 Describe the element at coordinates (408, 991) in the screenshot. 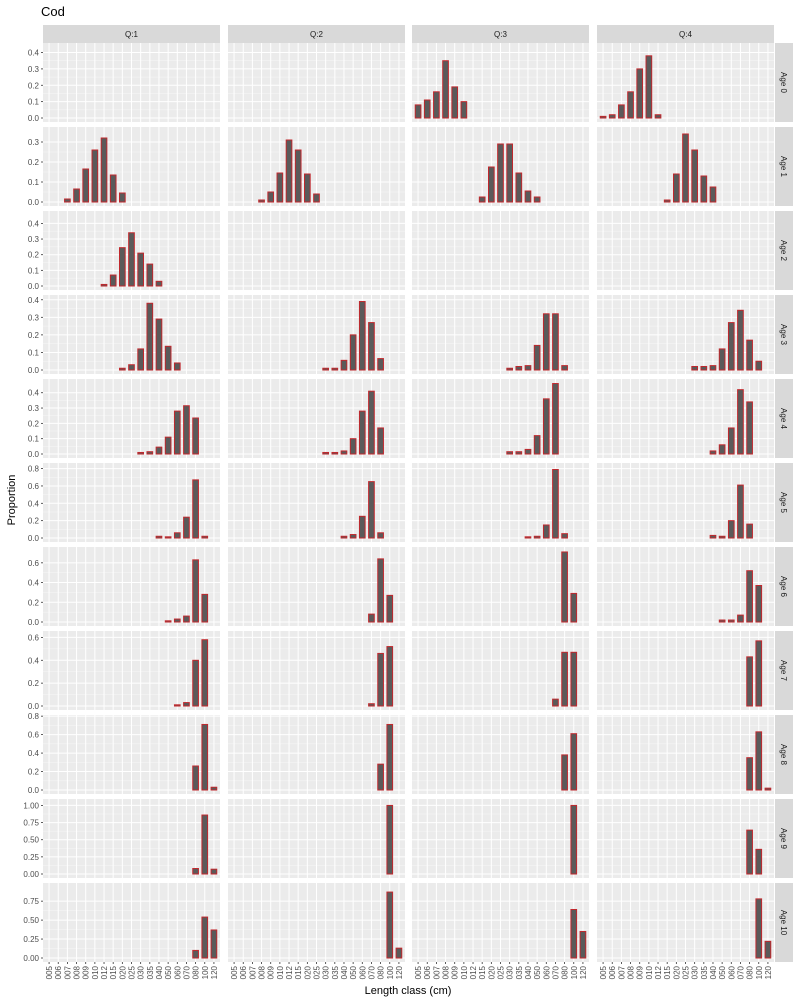

I see `x-axis-title: Length class (cm)` at that location.